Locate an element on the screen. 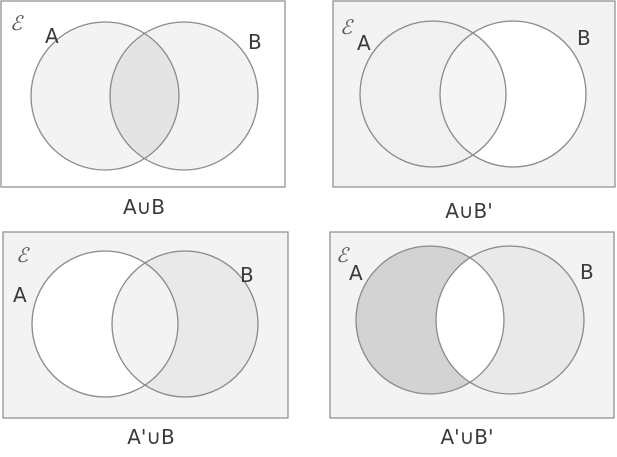 This screenshot has width=617, height=457. panel-caption: A∪B is located at coordinates (144, 207).